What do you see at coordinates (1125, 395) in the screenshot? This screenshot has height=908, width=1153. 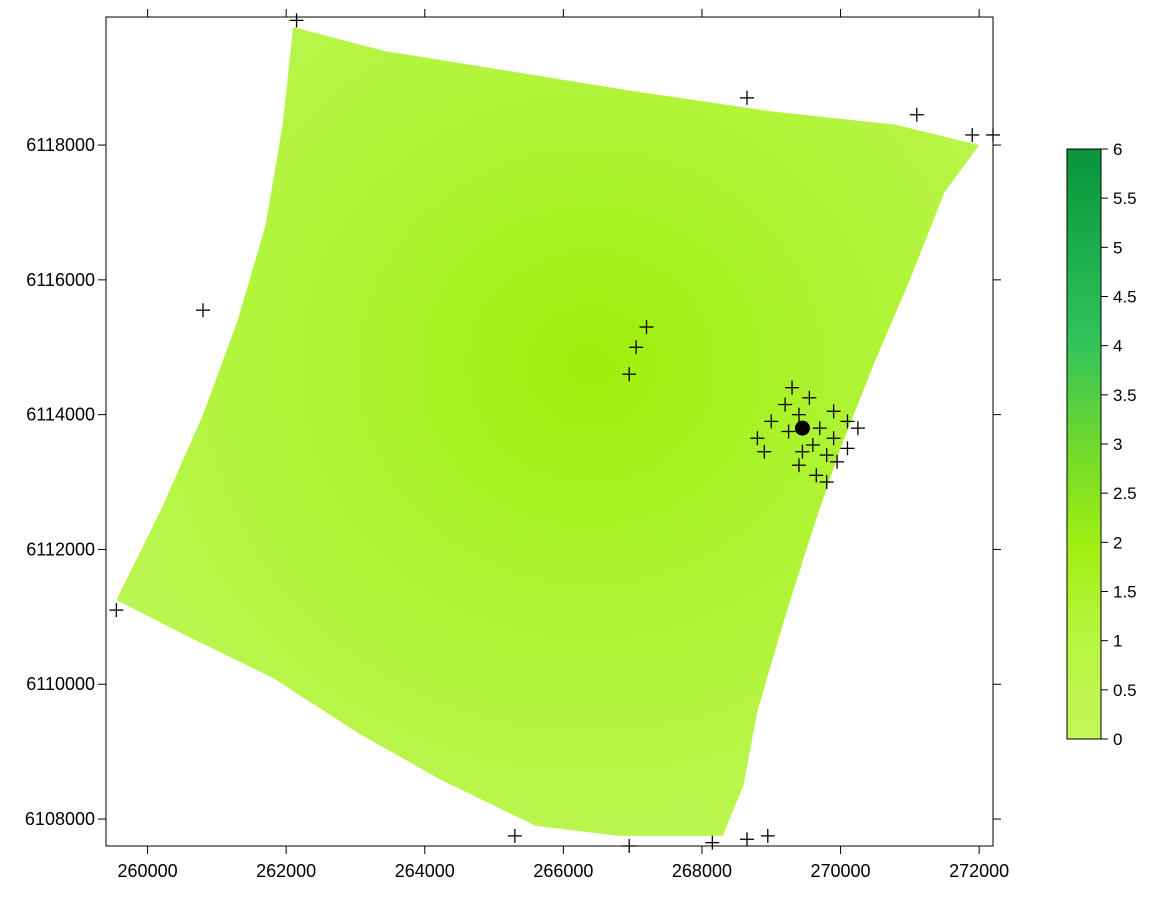 I see `colorbar-tick-label: 3.5` at bounding box center [1125, 395].